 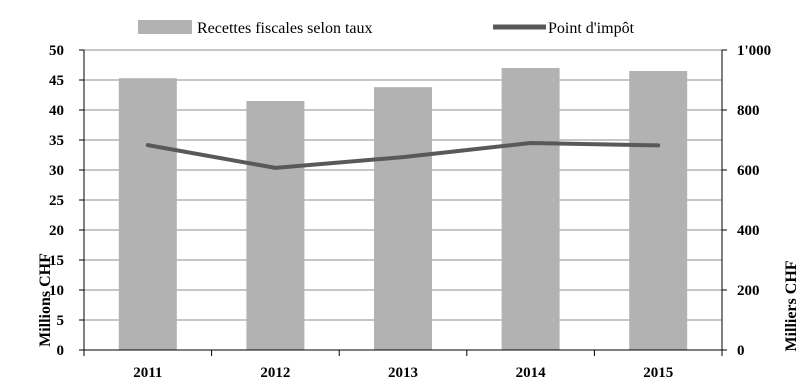 I want to click on left-axis-ticks: 0 5 10 15 20 25 30 35 40 45 50, so click(x=56, y=201).